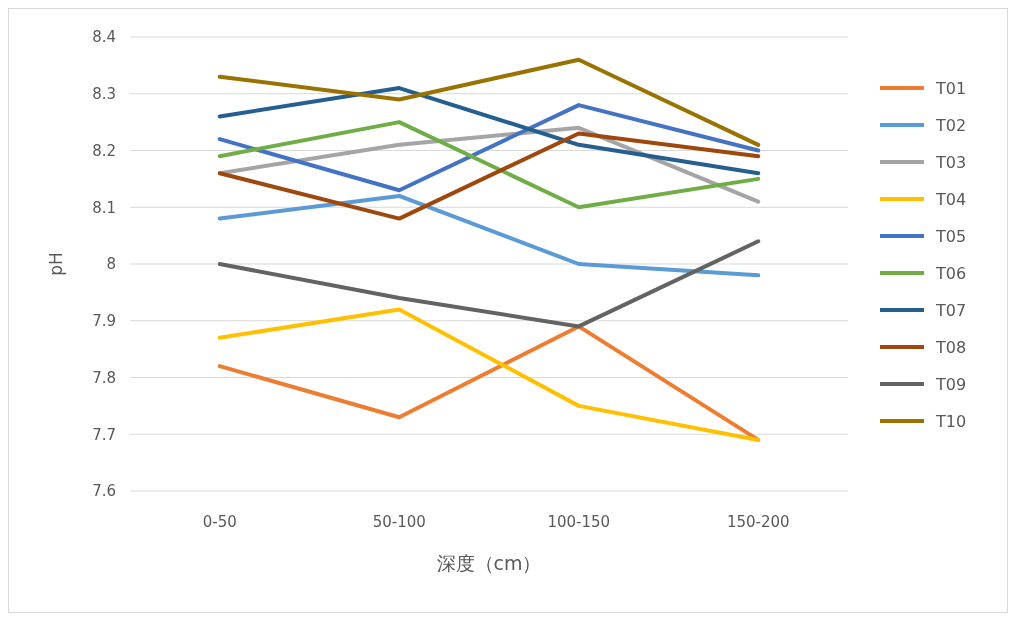 This screenshot has width=1012, height=617. What do you see at coordinates (489, 563) in the screenshot?
I see `x-axis-title: 深度（cm）` at bounding box center [489, 563].